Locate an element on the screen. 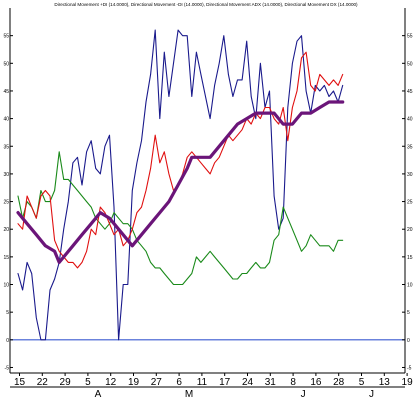 The image size is (420, 405). y-tick-label-left: 5 is located at coordinates (7, 313).